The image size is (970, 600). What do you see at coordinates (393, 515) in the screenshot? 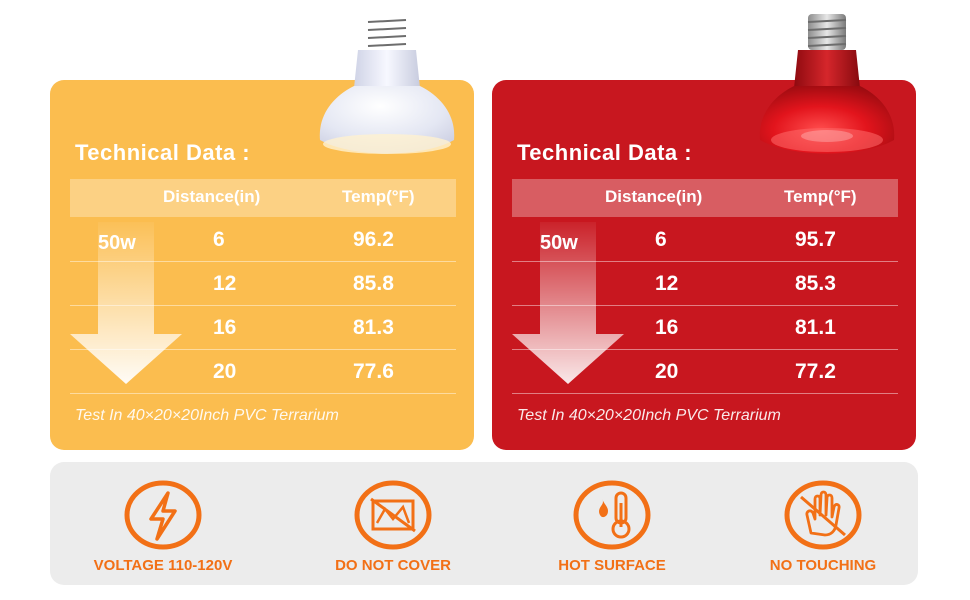
I see `no-cover-icon` at bounding box center [393, 515].